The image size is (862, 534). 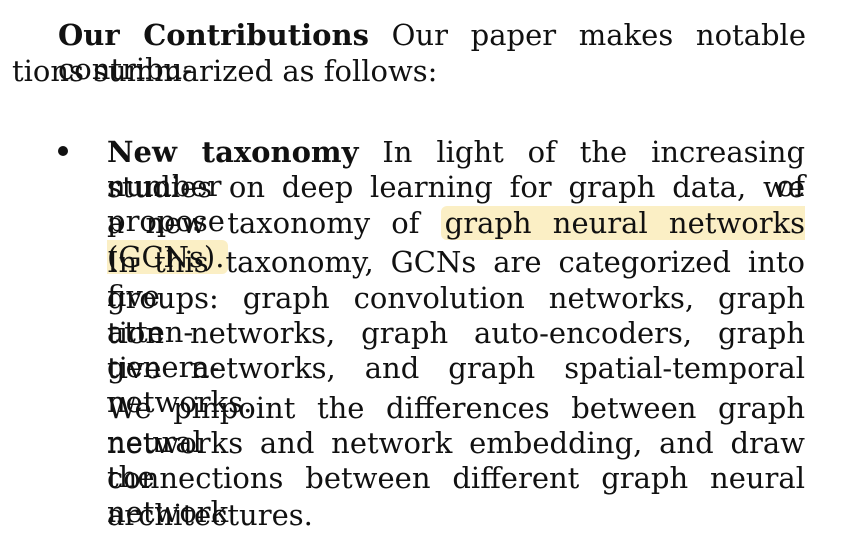 I want to click on bullet-text-line-11: architectures., so click(x=210, y=515).